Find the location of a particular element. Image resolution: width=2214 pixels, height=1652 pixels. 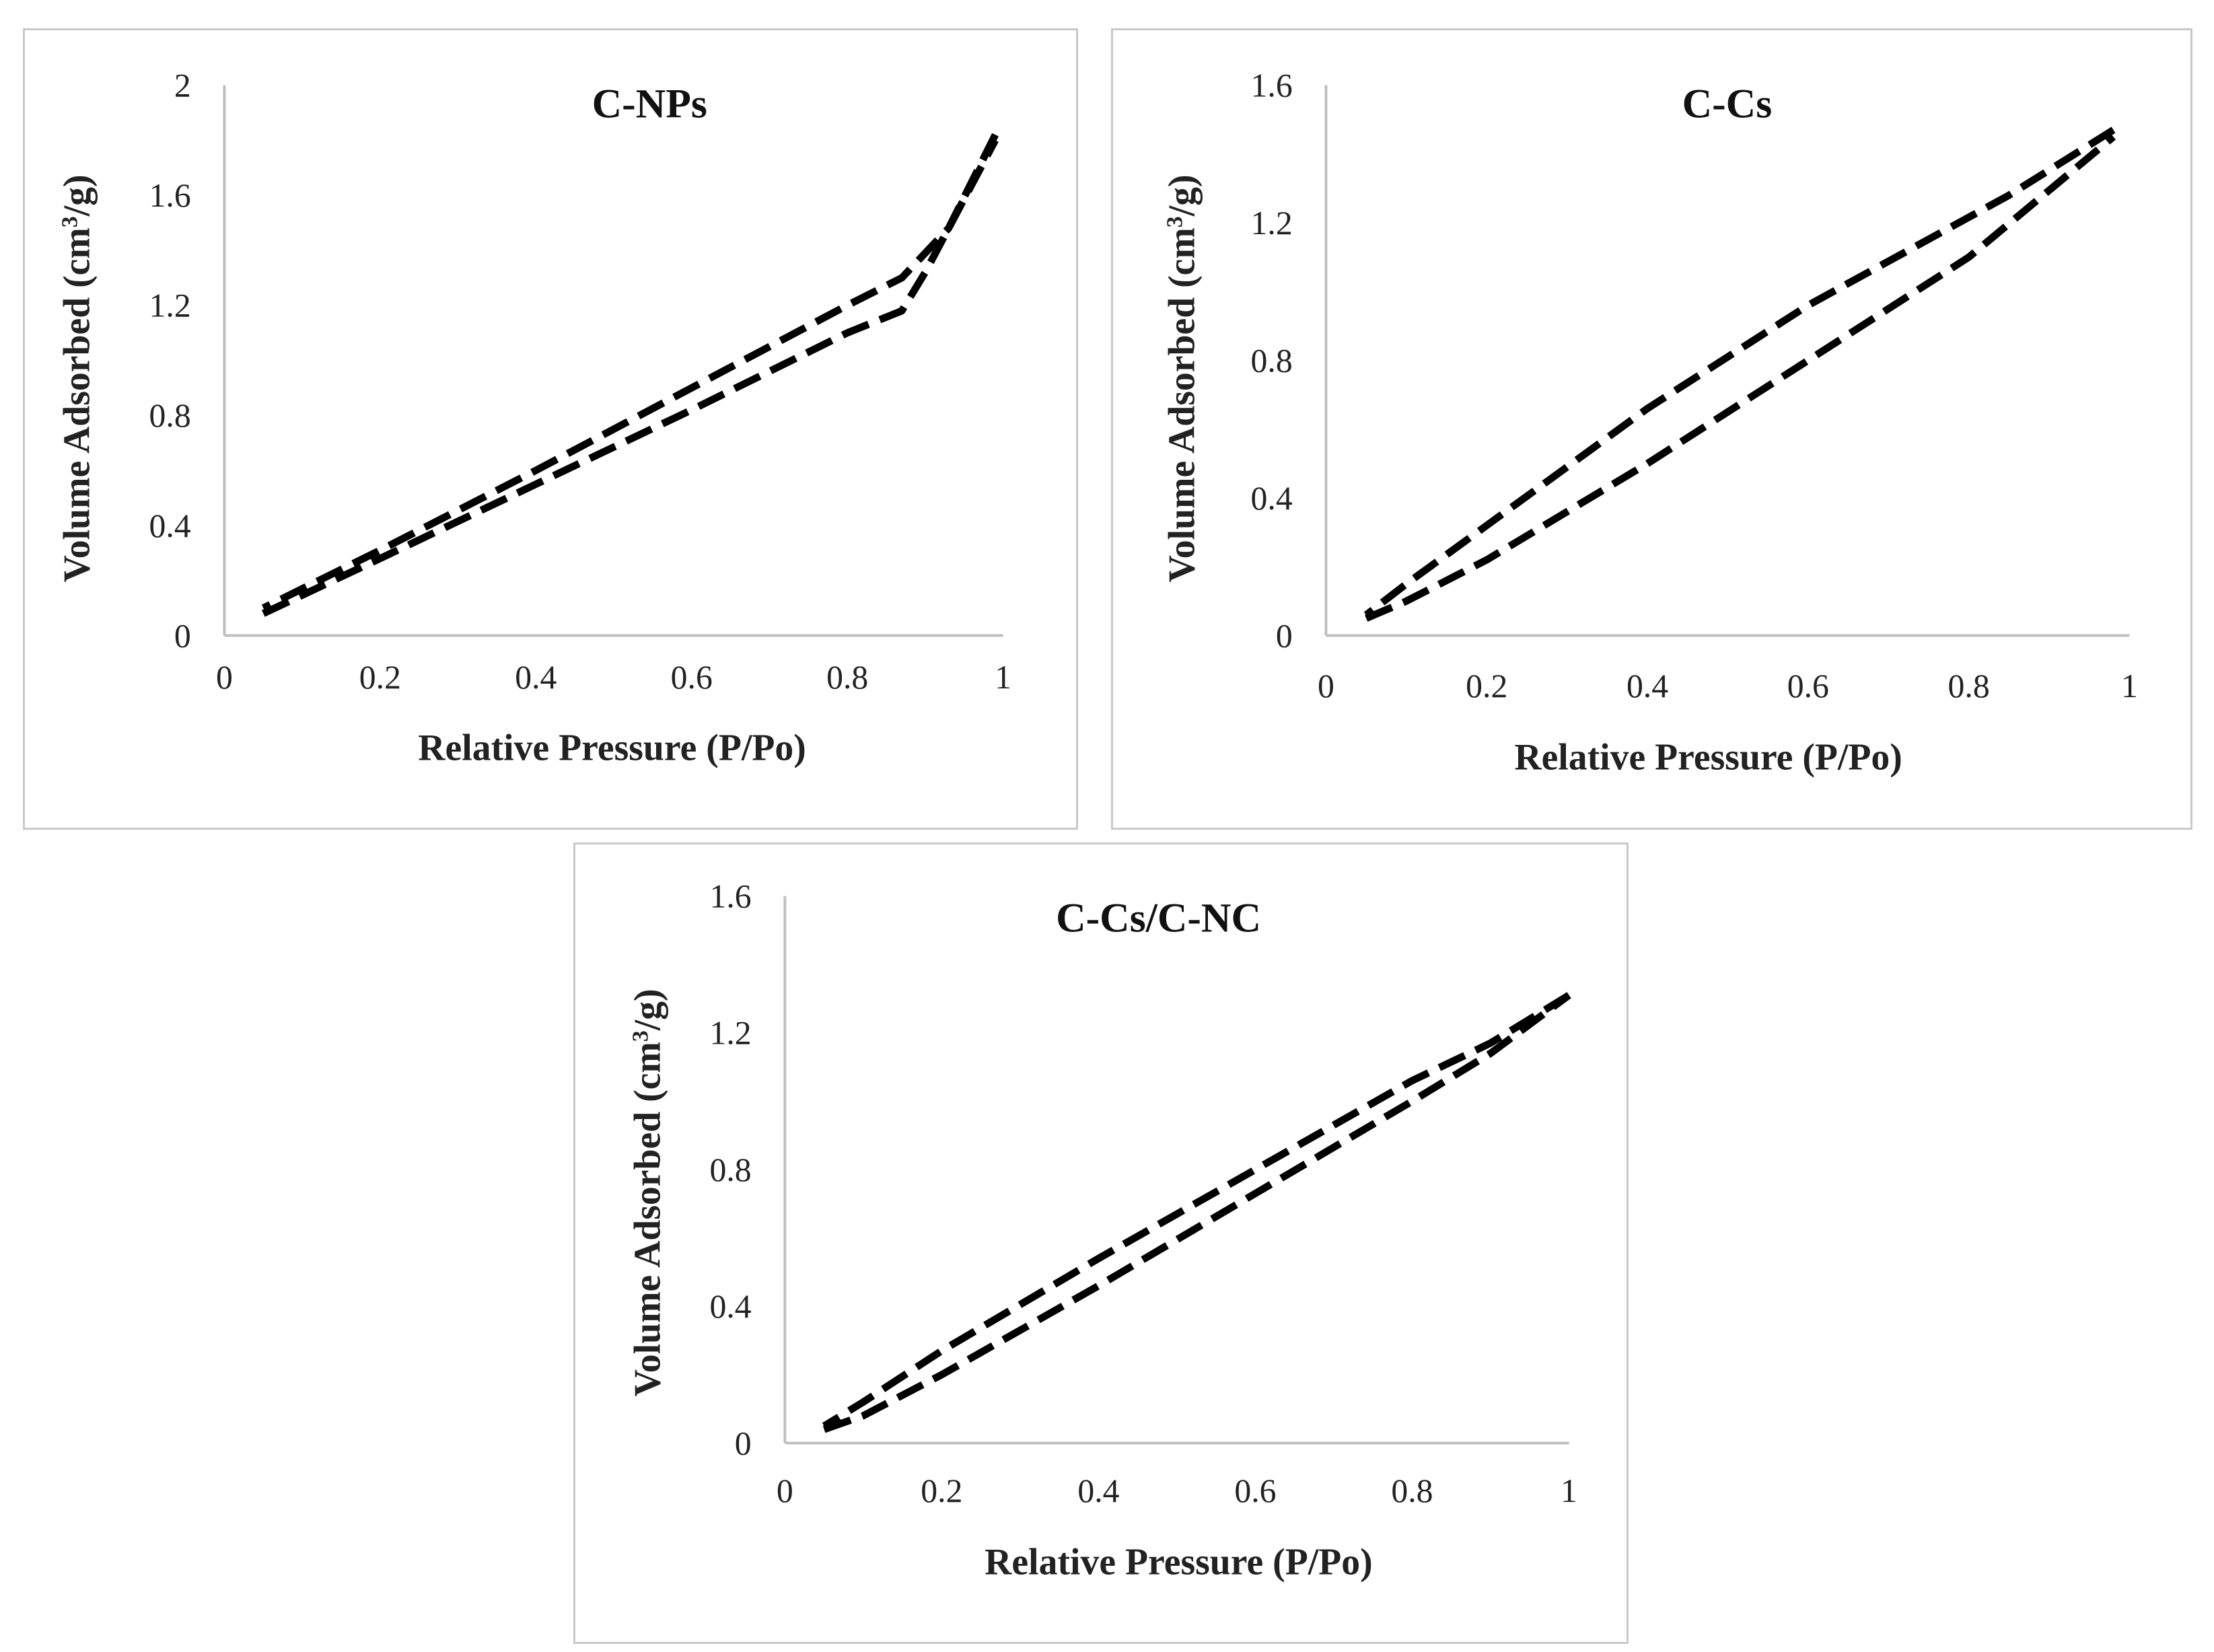

chart-title: C-NPs is located at coordinates (649, 104).